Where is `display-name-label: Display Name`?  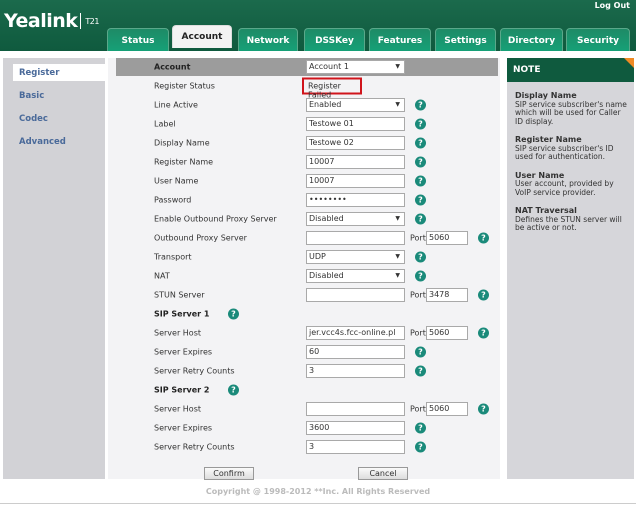
display-name-label: Display Name is located at coordinates (182, 143).